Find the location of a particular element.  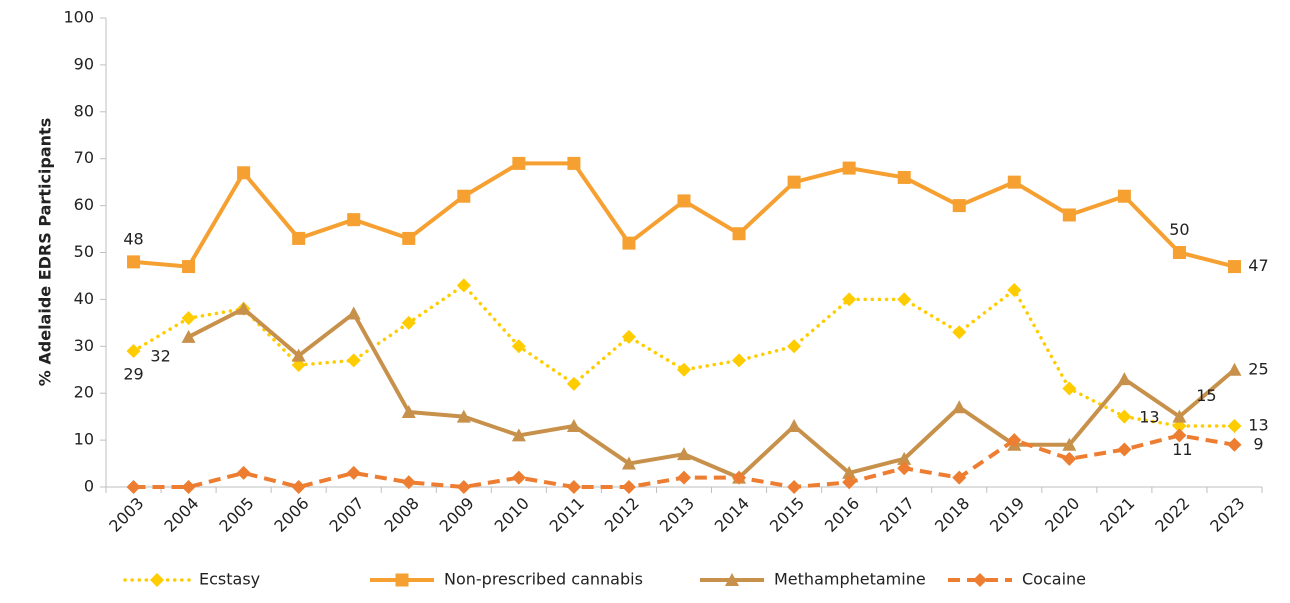

x-tick-label: 2022 is located at coordinates (1172, 515).